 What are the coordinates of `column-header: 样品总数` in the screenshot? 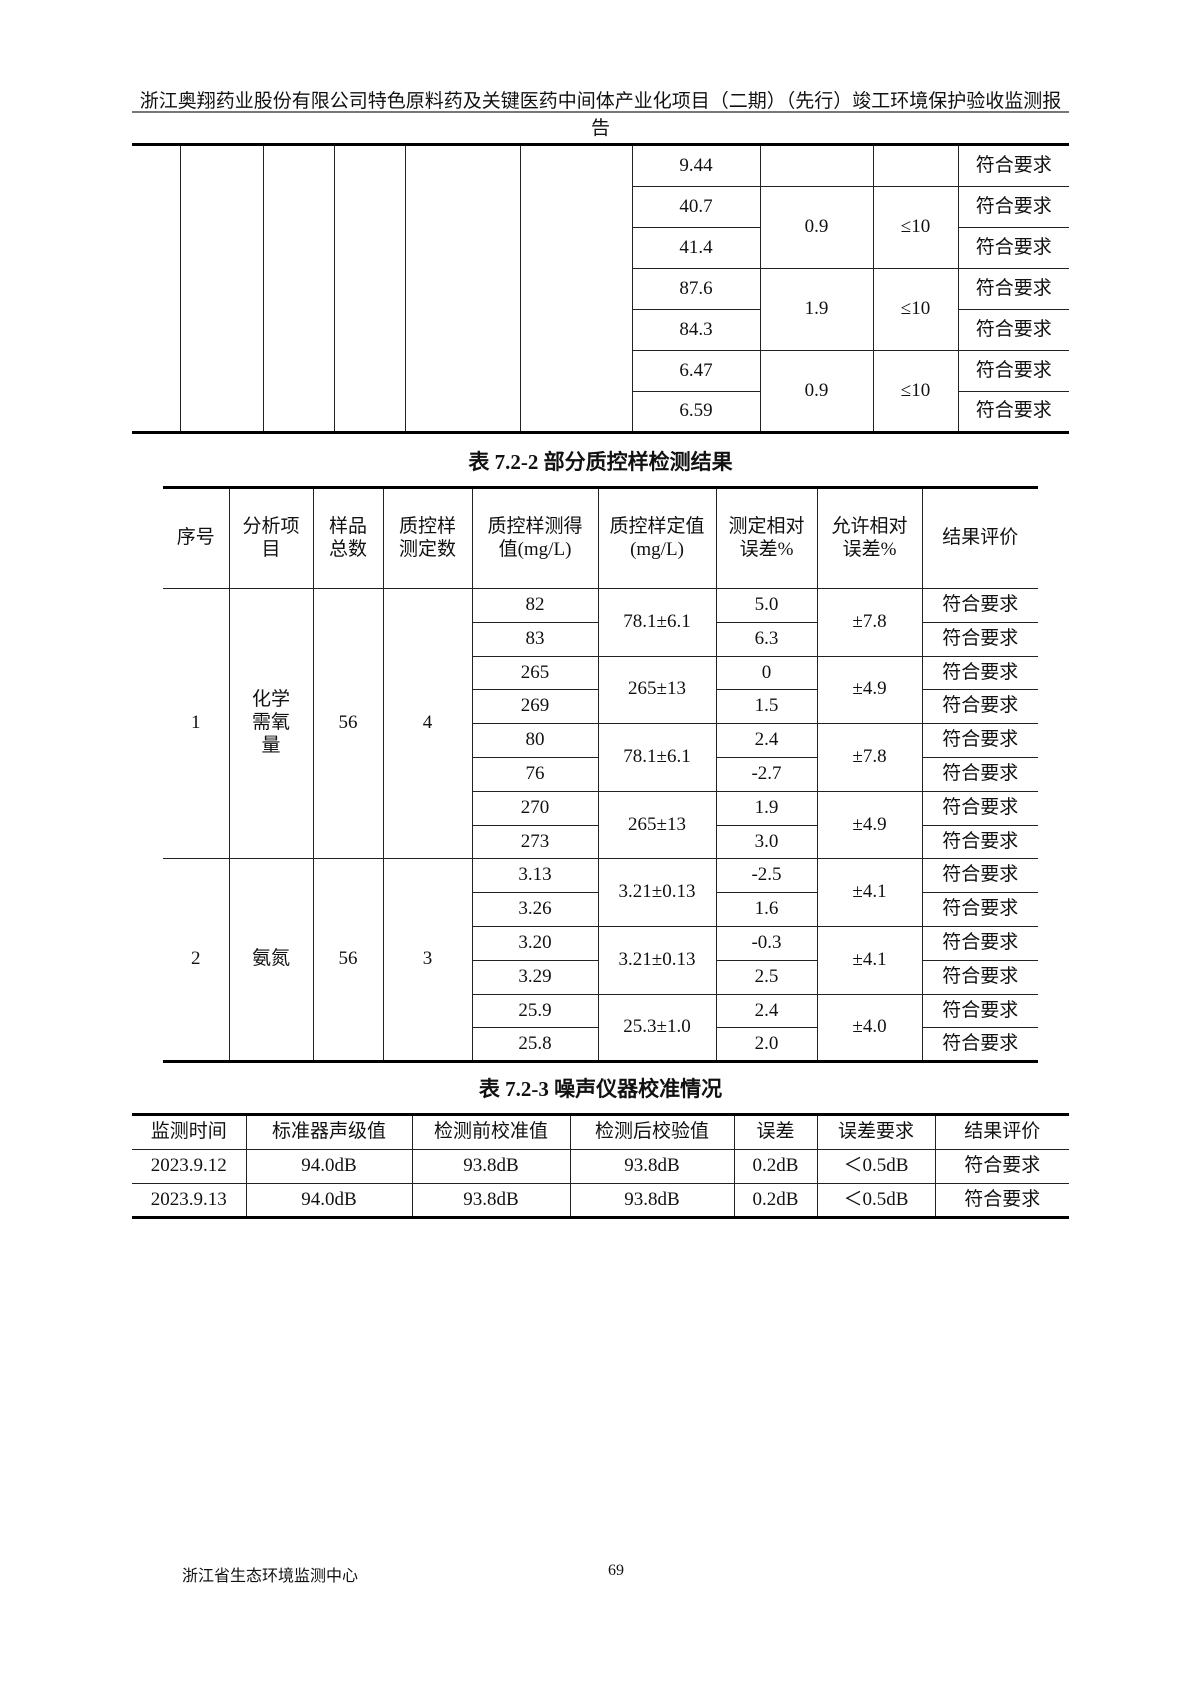 It's located at (348, 538).